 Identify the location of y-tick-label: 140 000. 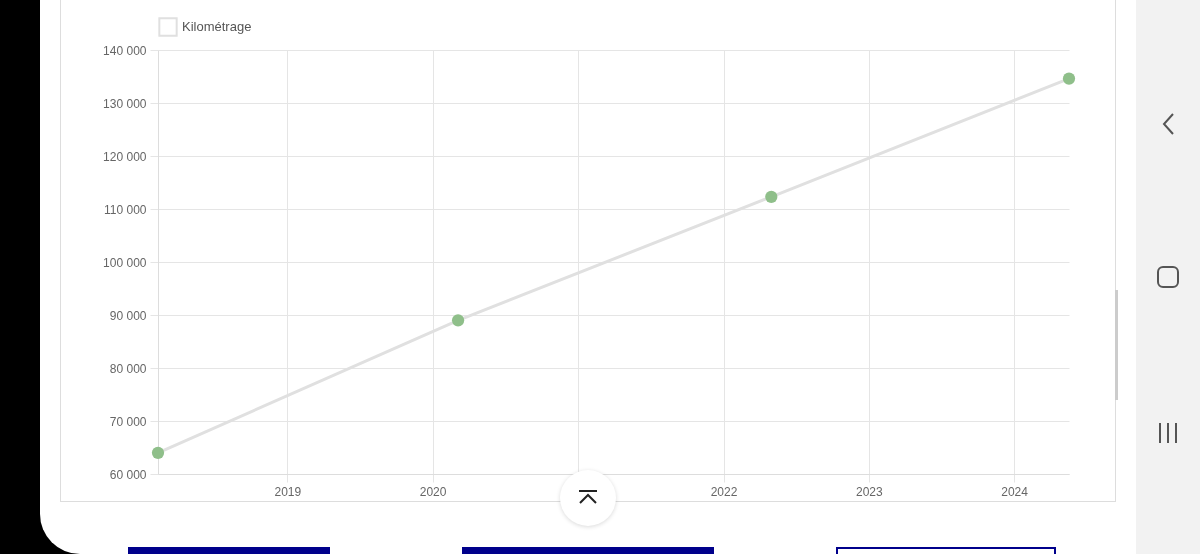
(125, 50).